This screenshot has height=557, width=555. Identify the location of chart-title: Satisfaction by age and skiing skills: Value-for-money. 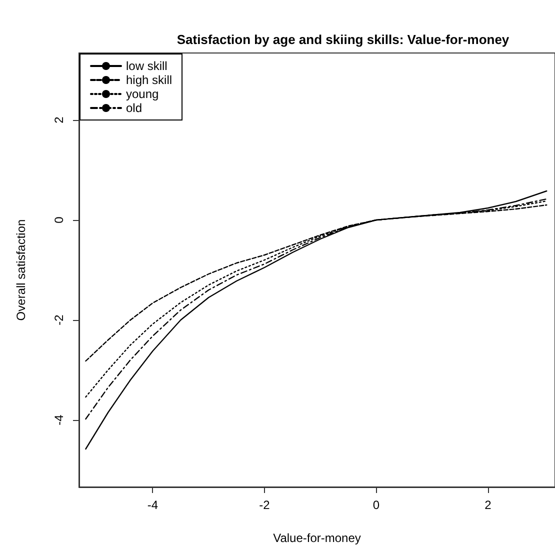
(343, 39).